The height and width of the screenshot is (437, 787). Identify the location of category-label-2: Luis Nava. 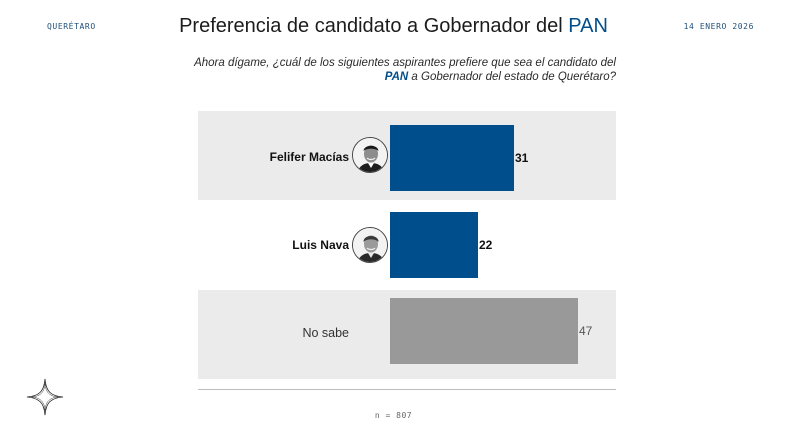
(320, 245).